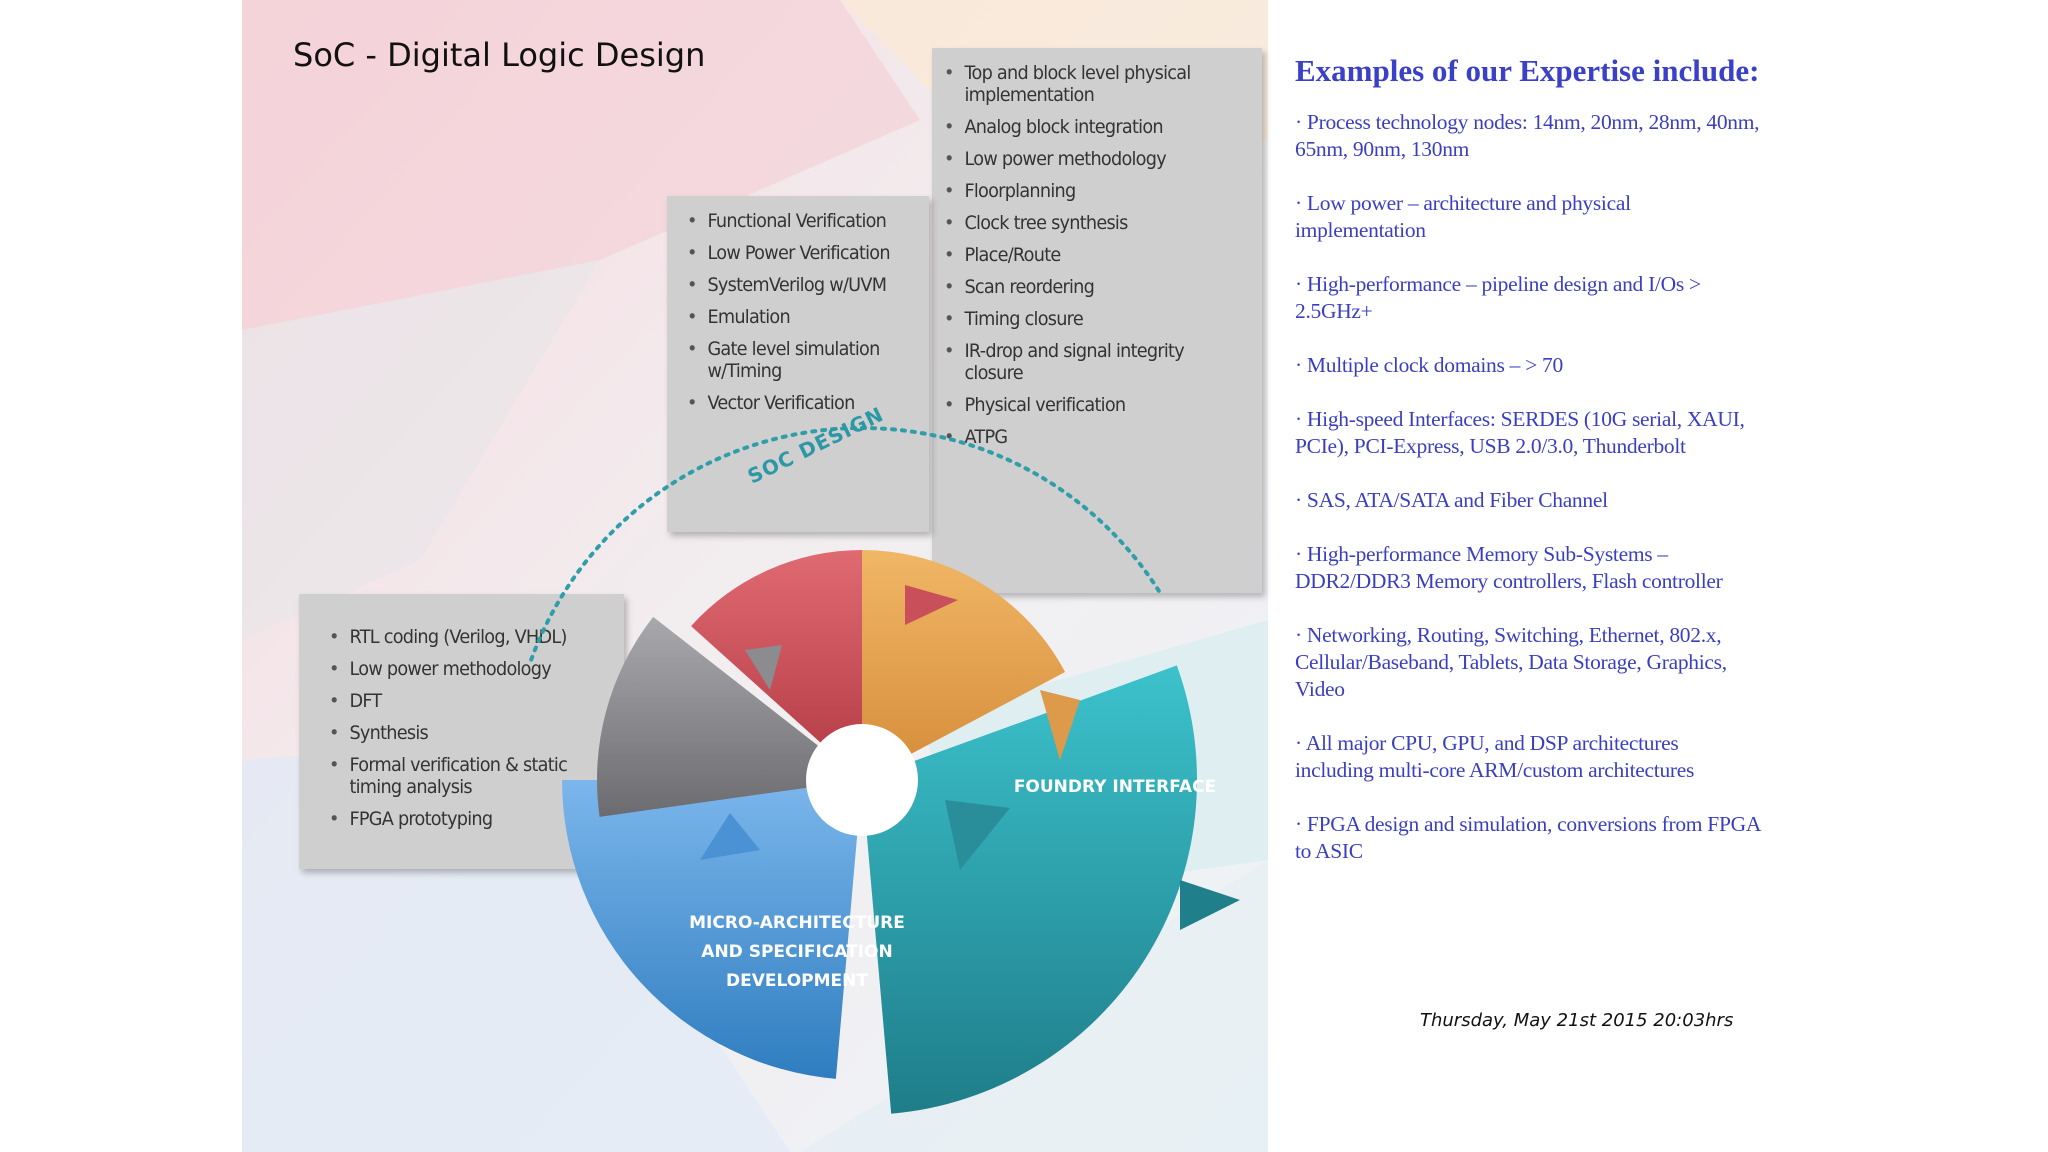 The width and height of the screenshot is (2048, 1152). Describe the element at coordinates (1092, 437) in the screenshot. I see `physical-item: ATPG` at that location.